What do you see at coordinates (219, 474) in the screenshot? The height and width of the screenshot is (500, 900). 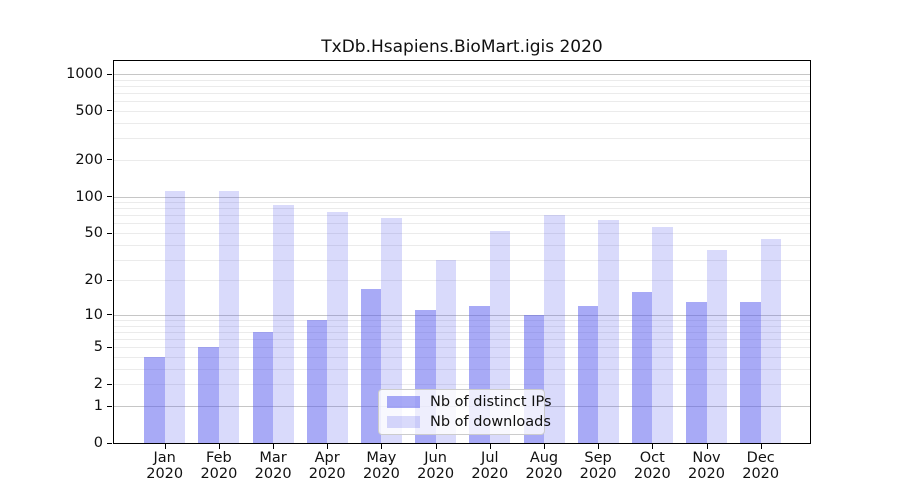 I see `x-tick-label-year-feb: 2020` at bounding box center [219, 474].